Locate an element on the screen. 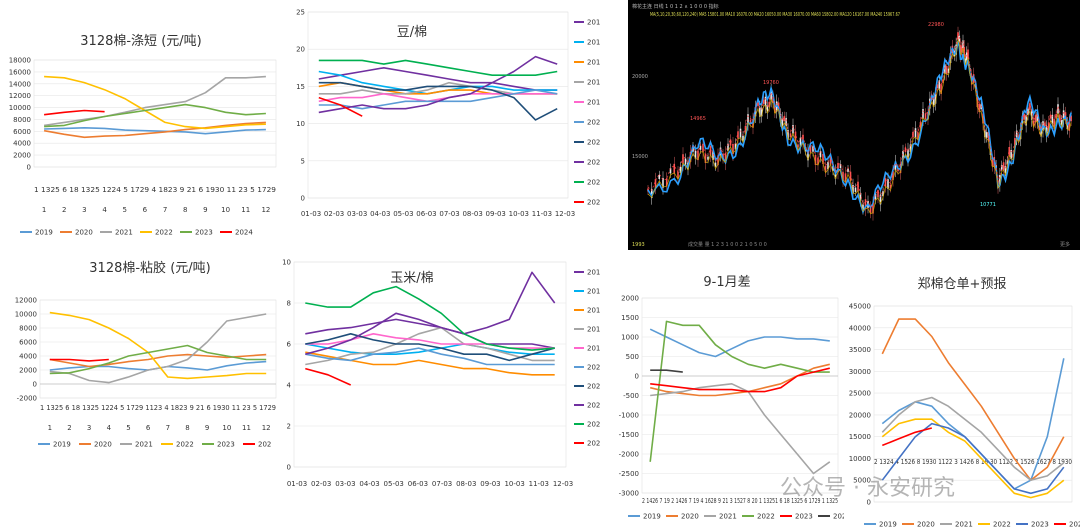 The image size is (1080, 531). y-tick-label: 5 is located at coordinates (303, 161).